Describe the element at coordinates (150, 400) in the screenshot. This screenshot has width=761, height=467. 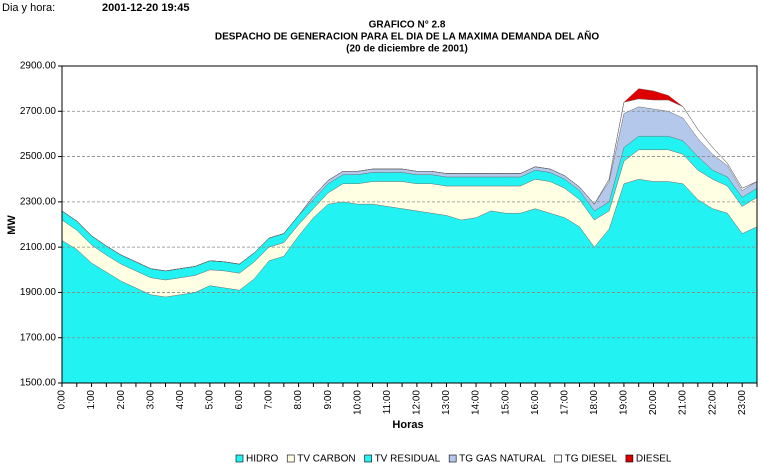
I see `x-tick-label: 3:00` at that location.